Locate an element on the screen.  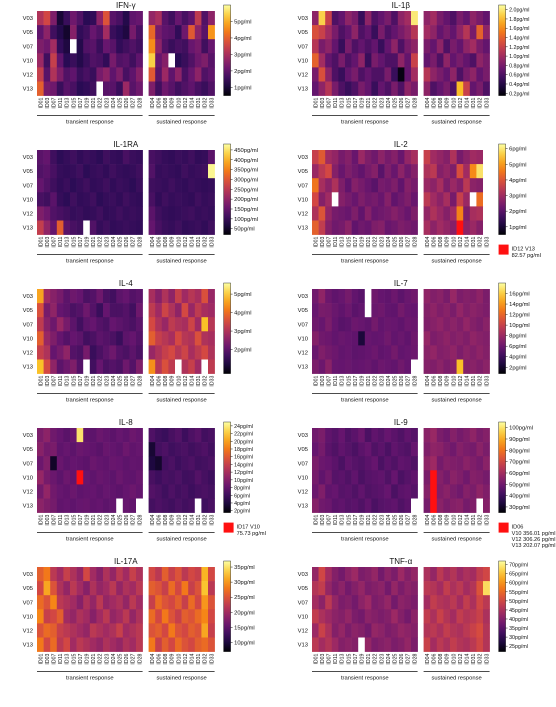
column-label: ID10 is located at coordinates (454, 658).